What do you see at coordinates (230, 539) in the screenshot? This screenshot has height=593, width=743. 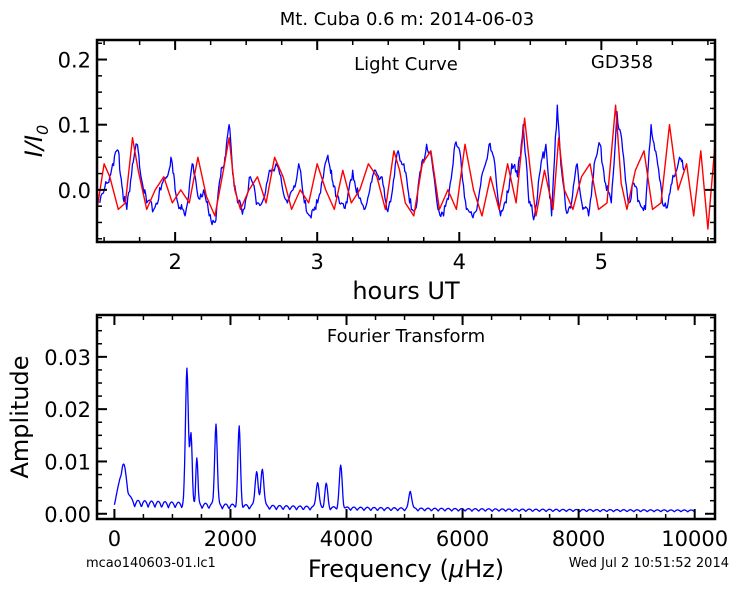 I see `x-tick-label: 2000` at bounding box center [230, 539].